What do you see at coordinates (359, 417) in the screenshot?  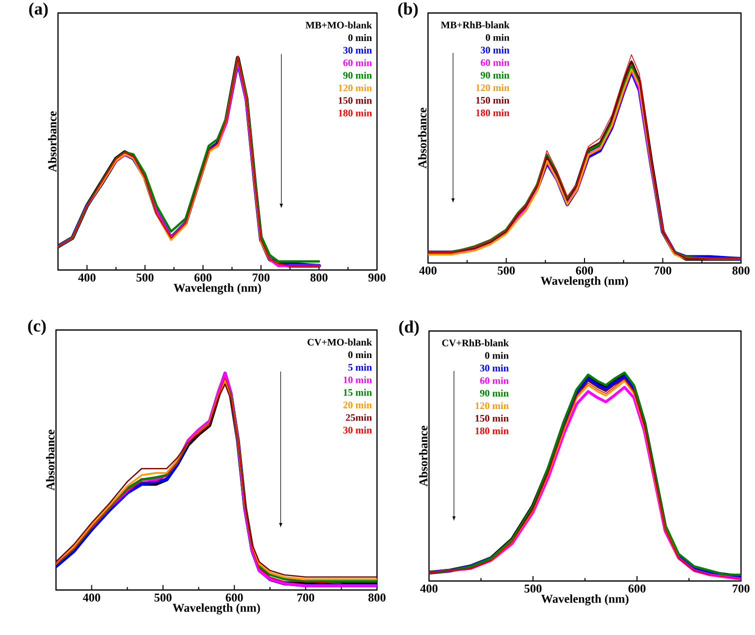 I see `text: 25min` at bounding box center [359, 417].